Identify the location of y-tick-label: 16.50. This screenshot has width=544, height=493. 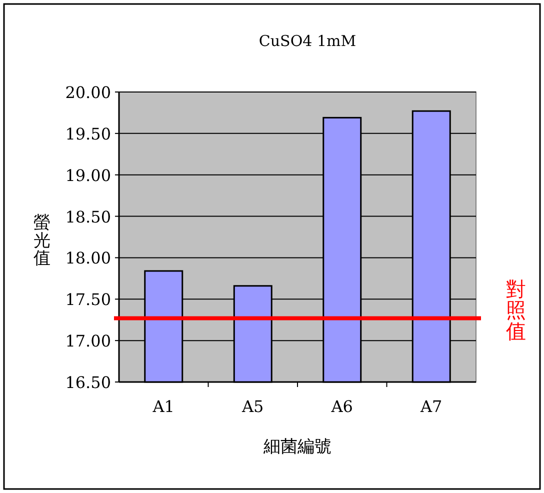
(88, 382).